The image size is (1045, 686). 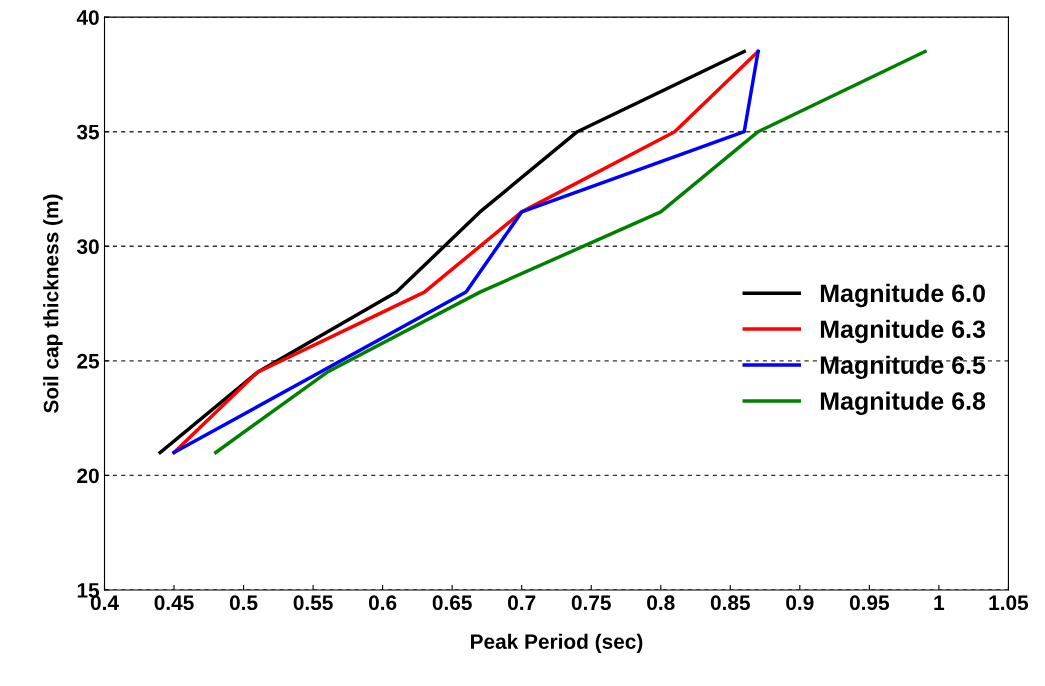 I want to click on y-tick-label: 30, so click(x=87, y=247).